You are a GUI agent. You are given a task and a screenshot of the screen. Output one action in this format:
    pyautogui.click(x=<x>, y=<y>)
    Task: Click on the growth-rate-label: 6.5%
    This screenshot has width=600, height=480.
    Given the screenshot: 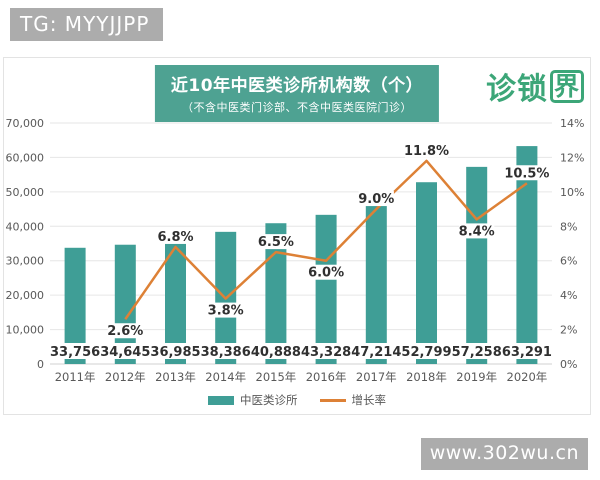 What is the action you would take?
    pyautogui.click(x=276, y=242)
    